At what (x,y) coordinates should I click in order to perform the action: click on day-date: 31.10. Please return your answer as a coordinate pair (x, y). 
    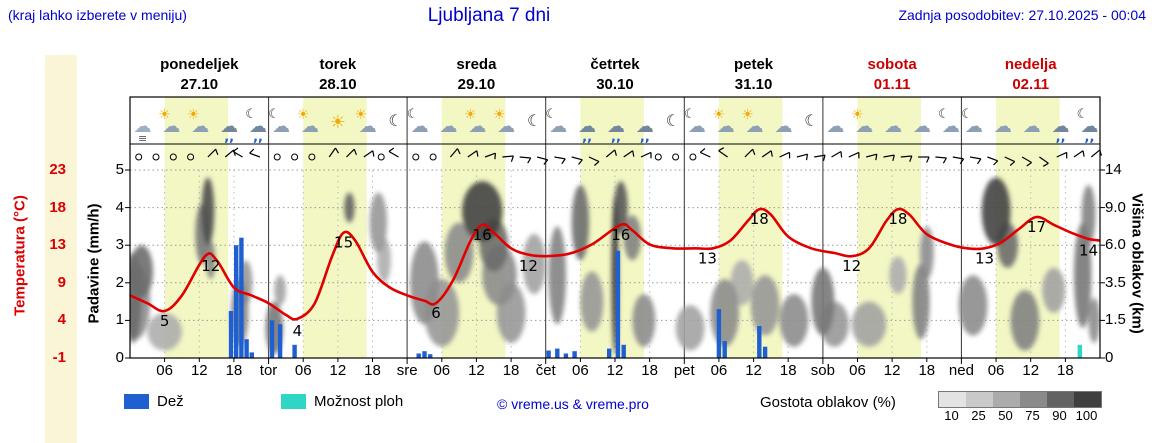
    Looking at the image, I should click on (753, 84).